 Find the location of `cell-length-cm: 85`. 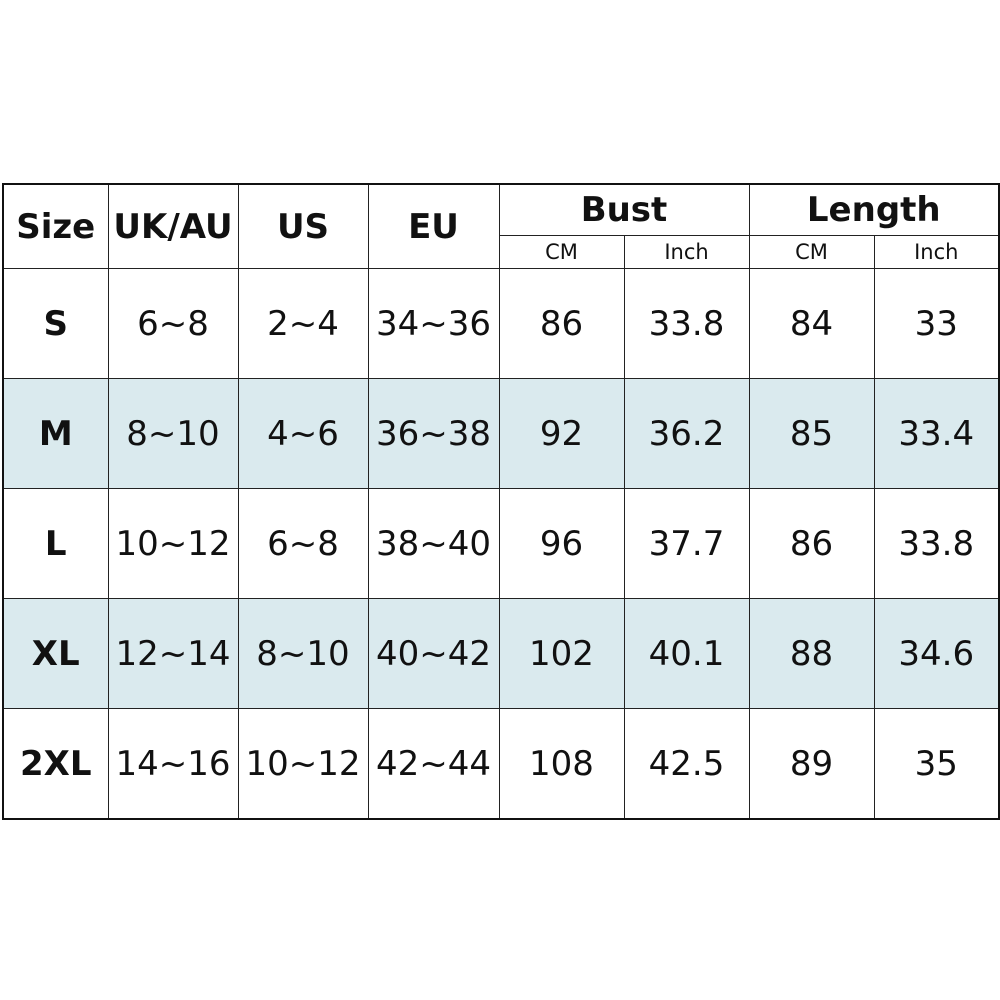

cell-length-cm: 85 is located at coordinates (811, 433).